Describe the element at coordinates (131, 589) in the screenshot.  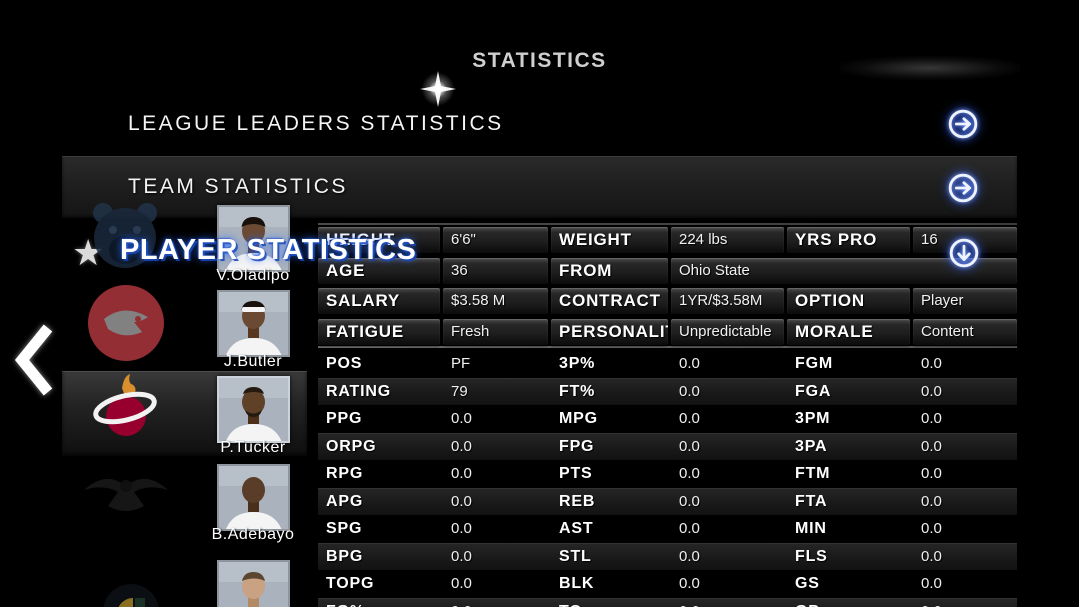
I see `utah-jazz-logo` at that location.